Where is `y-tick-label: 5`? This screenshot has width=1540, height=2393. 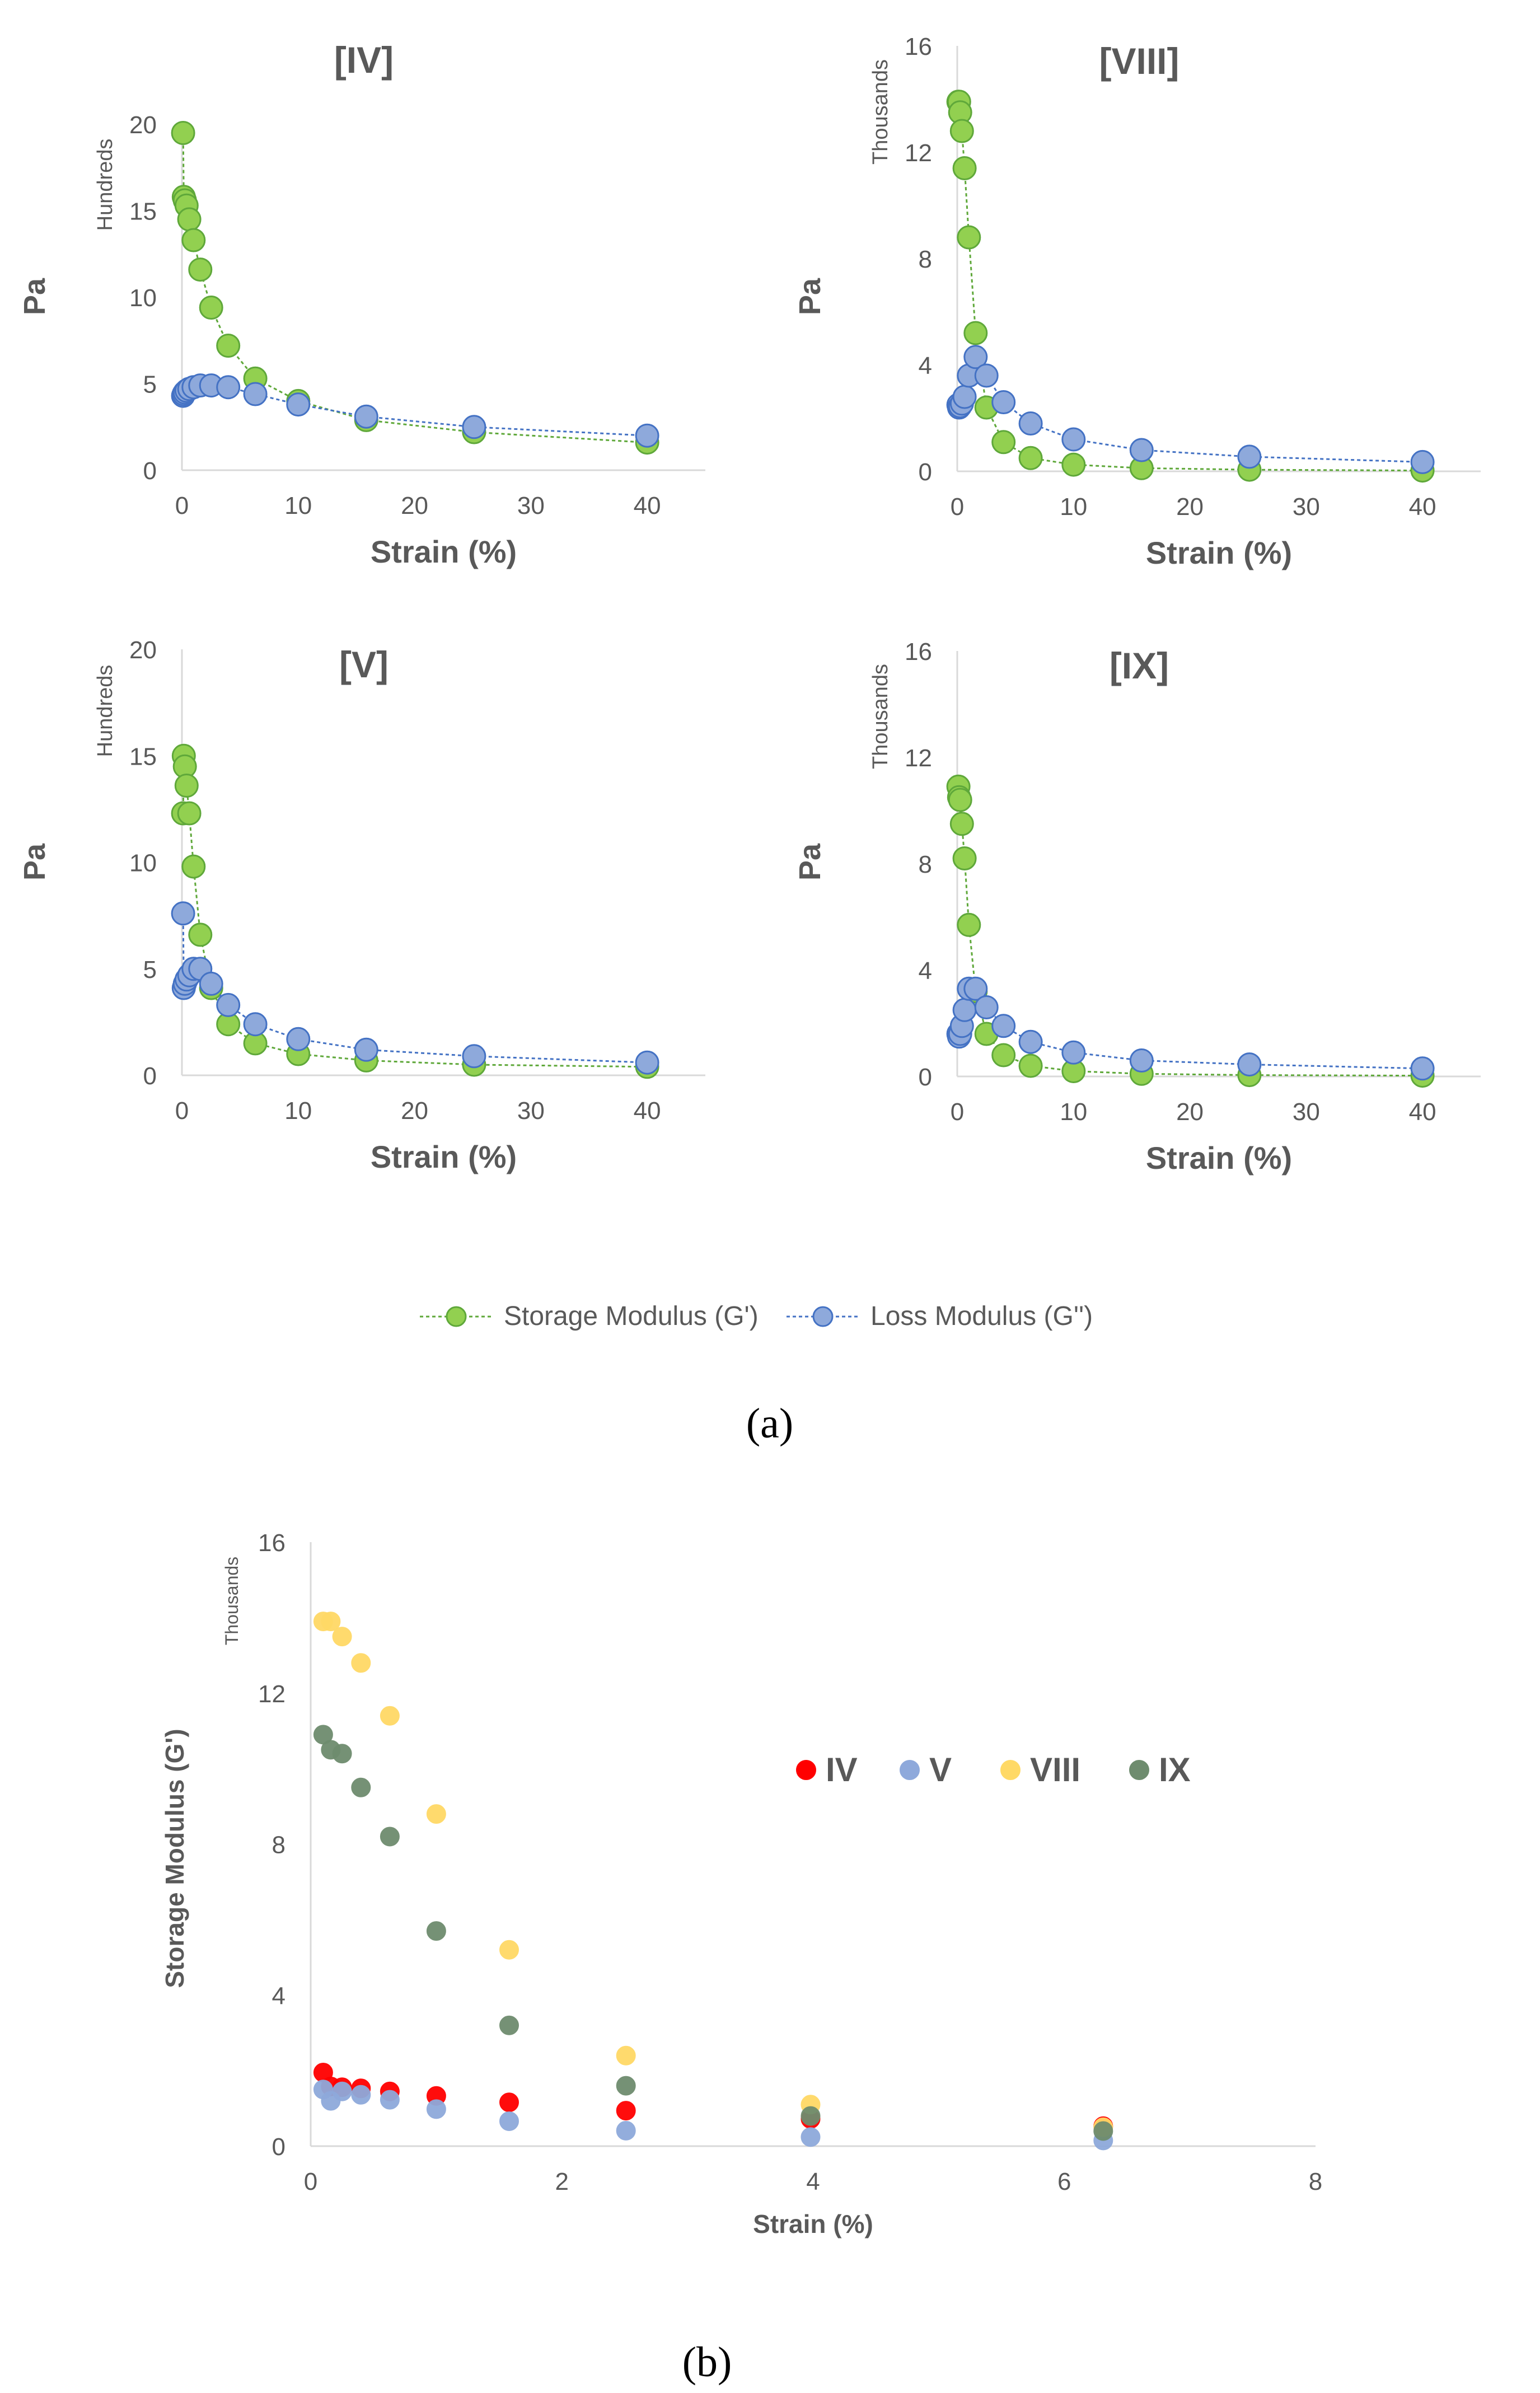 y-tick-label: 5 is located at coordinates (150, 385).